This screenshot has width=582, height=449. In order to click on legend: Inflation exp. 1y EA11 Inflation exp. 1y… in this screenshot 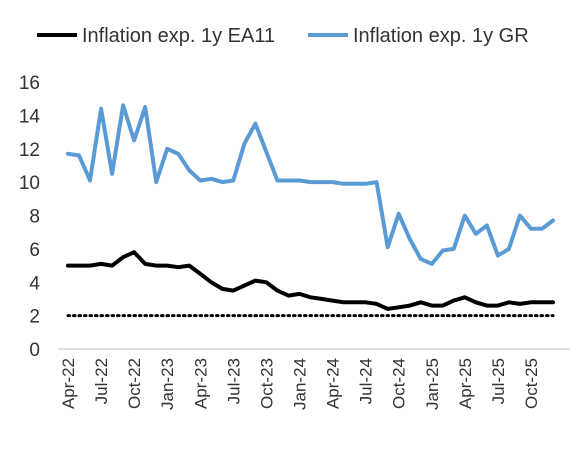, I will do `click(283, 36)`.